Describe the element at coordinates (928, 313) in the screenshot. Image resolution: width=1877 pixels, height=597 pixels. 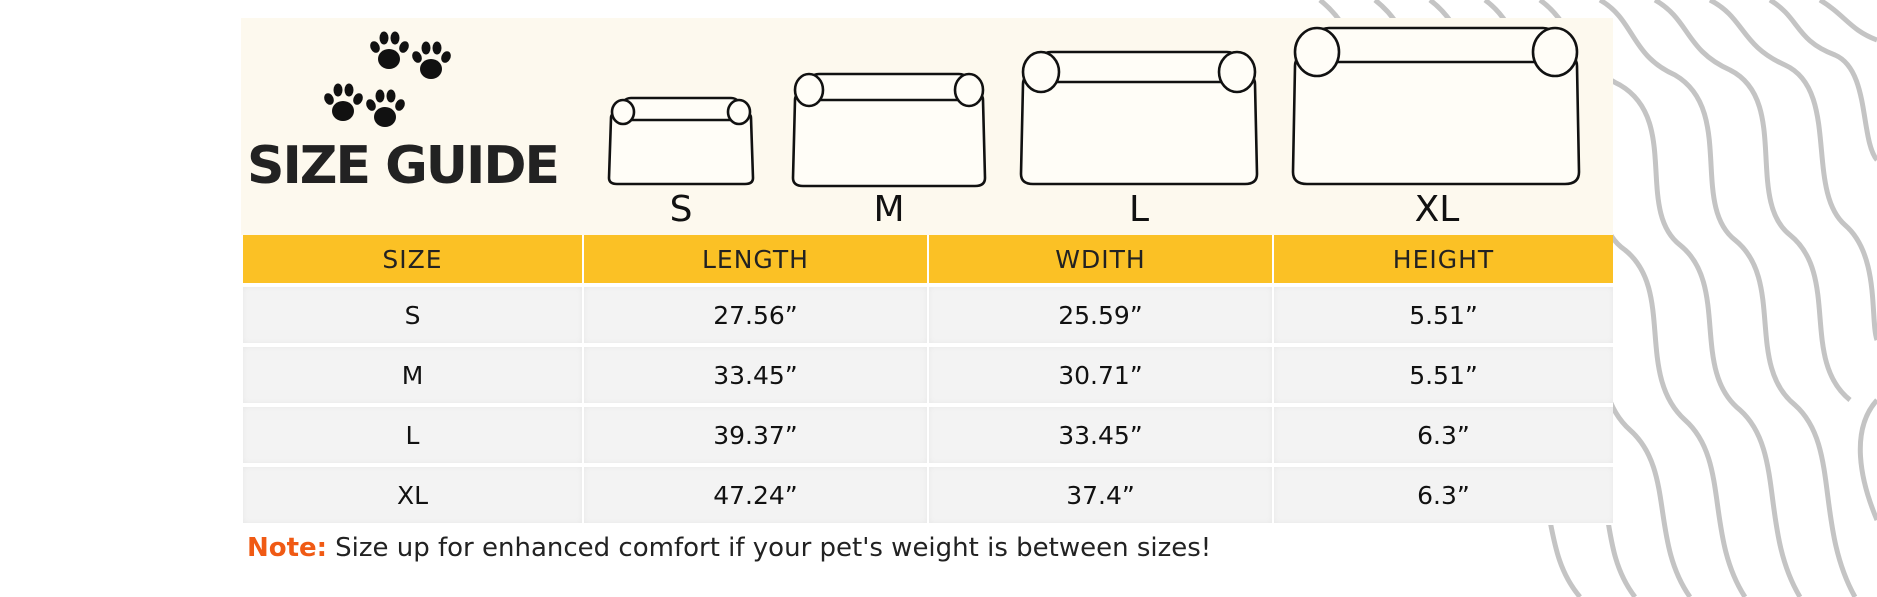
I see `table-row: S 27.56” 25.59” 5.51”` at that location.